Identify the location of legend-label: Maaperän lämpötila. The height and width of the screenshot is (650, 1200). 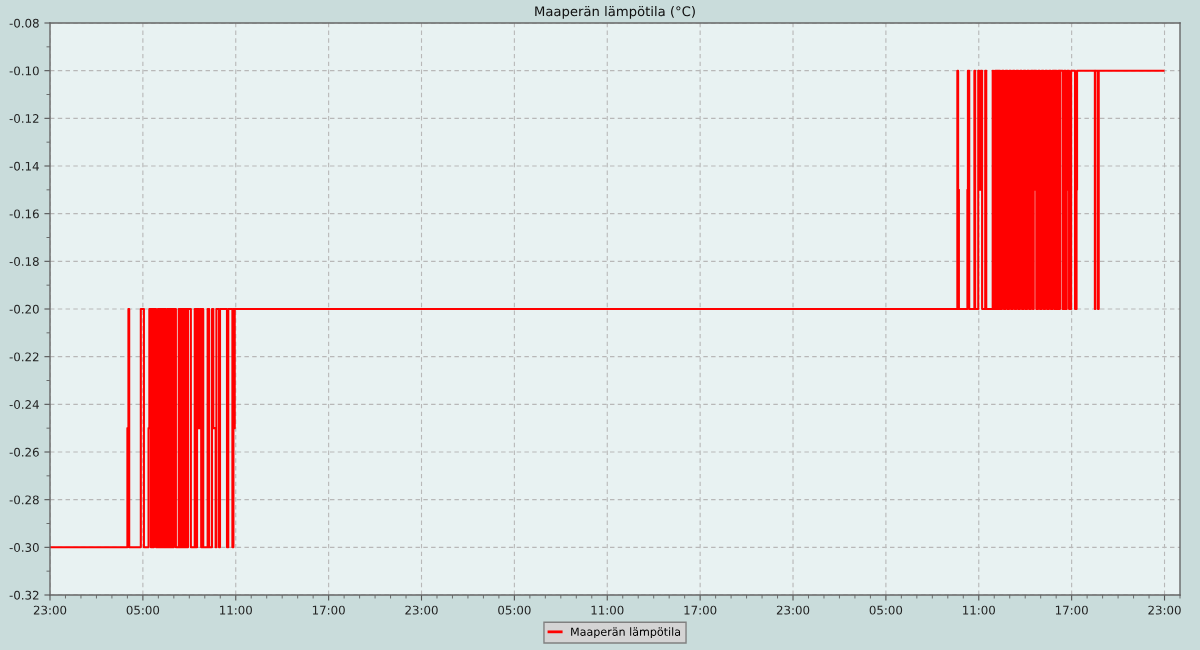
(626, 633).